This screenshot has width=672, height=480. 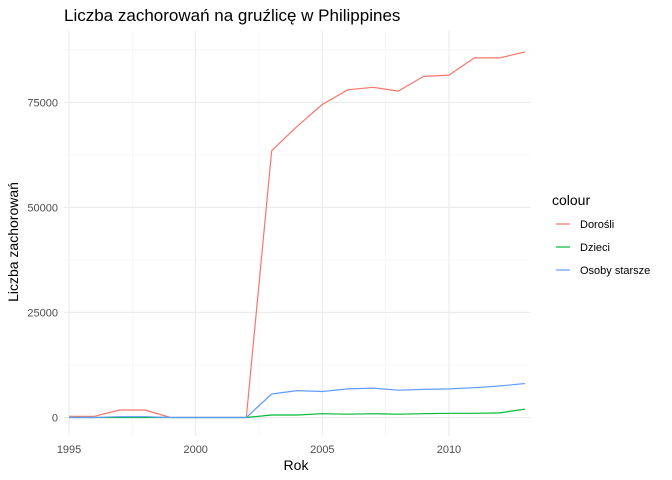 What do you see at coordinates (42, 103) in the screenshot?
I see `y-tick-label: 75000` at bounding box center [42, 103].